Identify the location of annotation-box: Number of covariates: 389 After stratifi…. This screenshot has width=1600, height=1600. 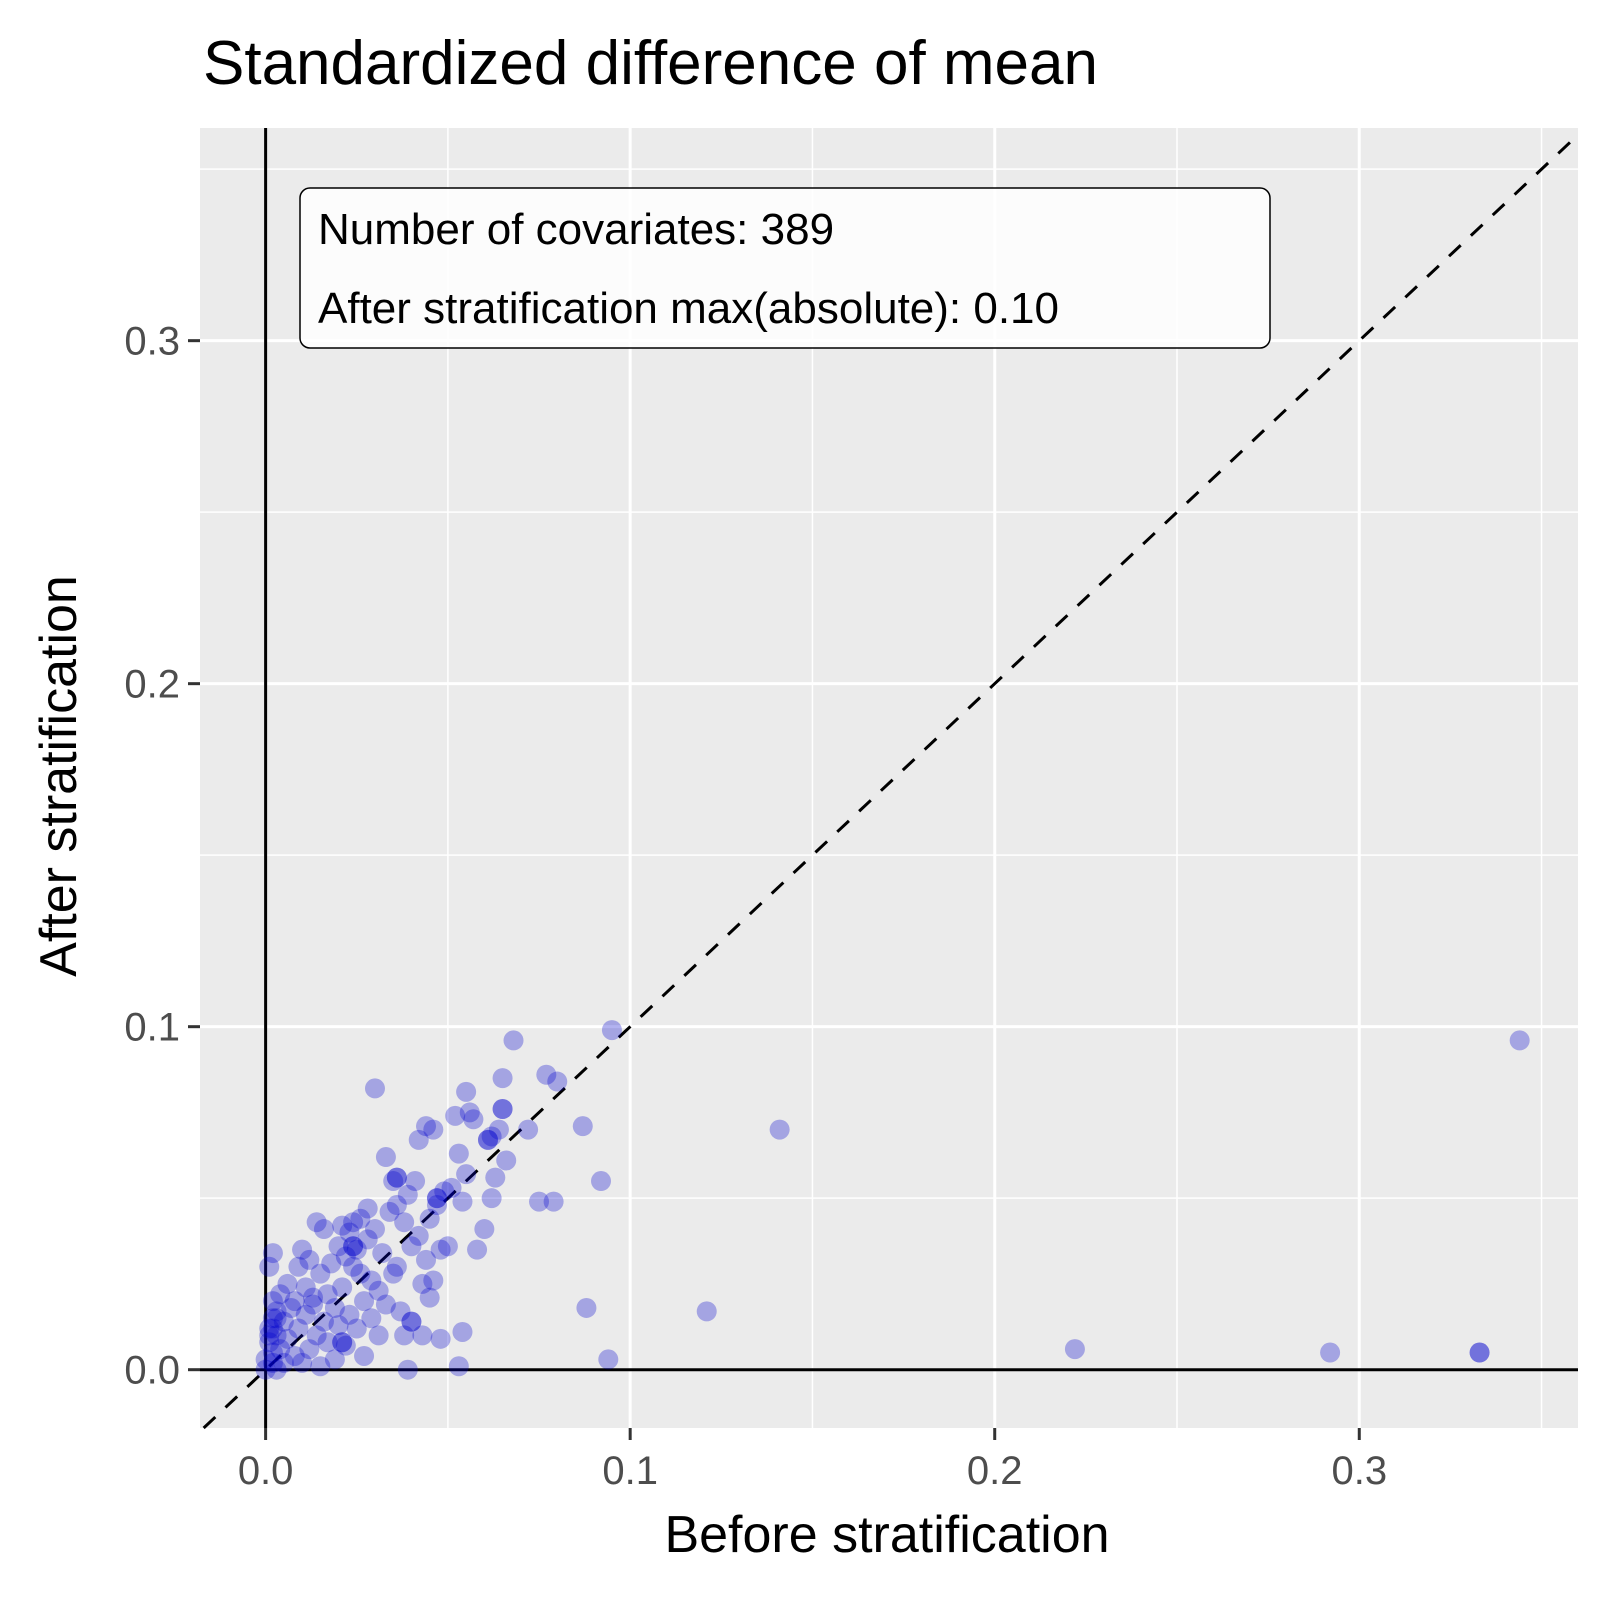
(785, 268).